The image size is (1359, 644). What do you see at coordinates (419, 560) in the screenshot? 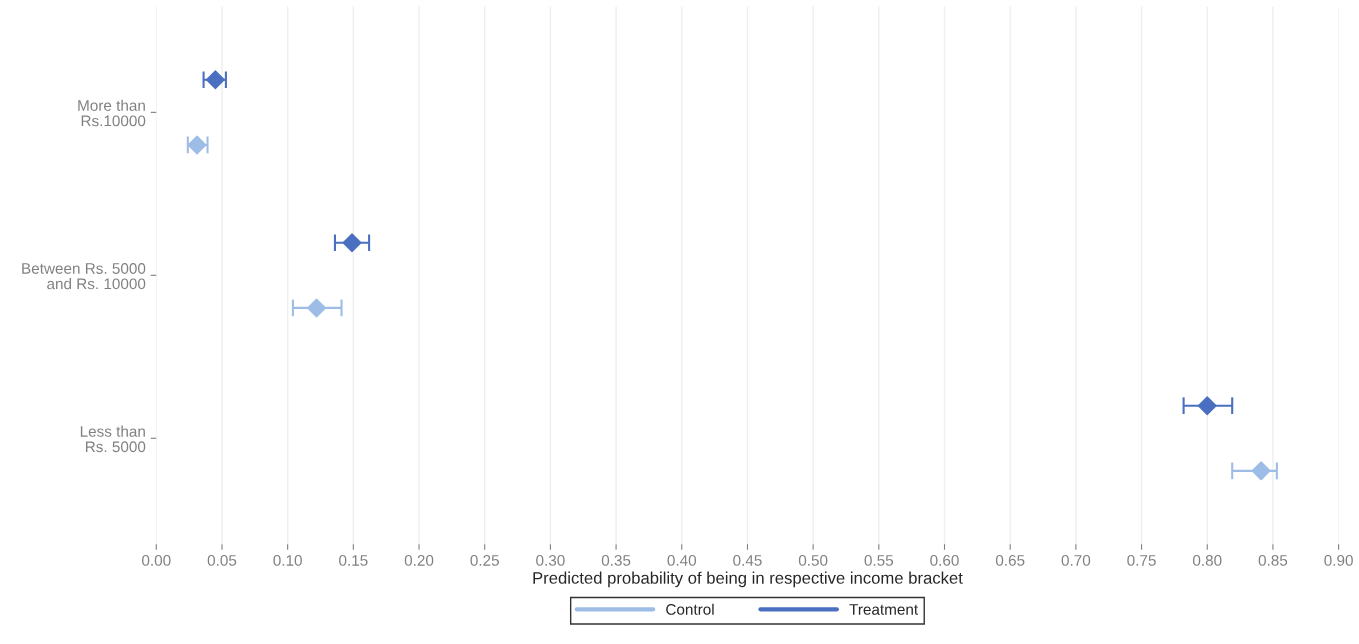
I see `x-tick-label: 0.20` at bounding box center [419, 560].